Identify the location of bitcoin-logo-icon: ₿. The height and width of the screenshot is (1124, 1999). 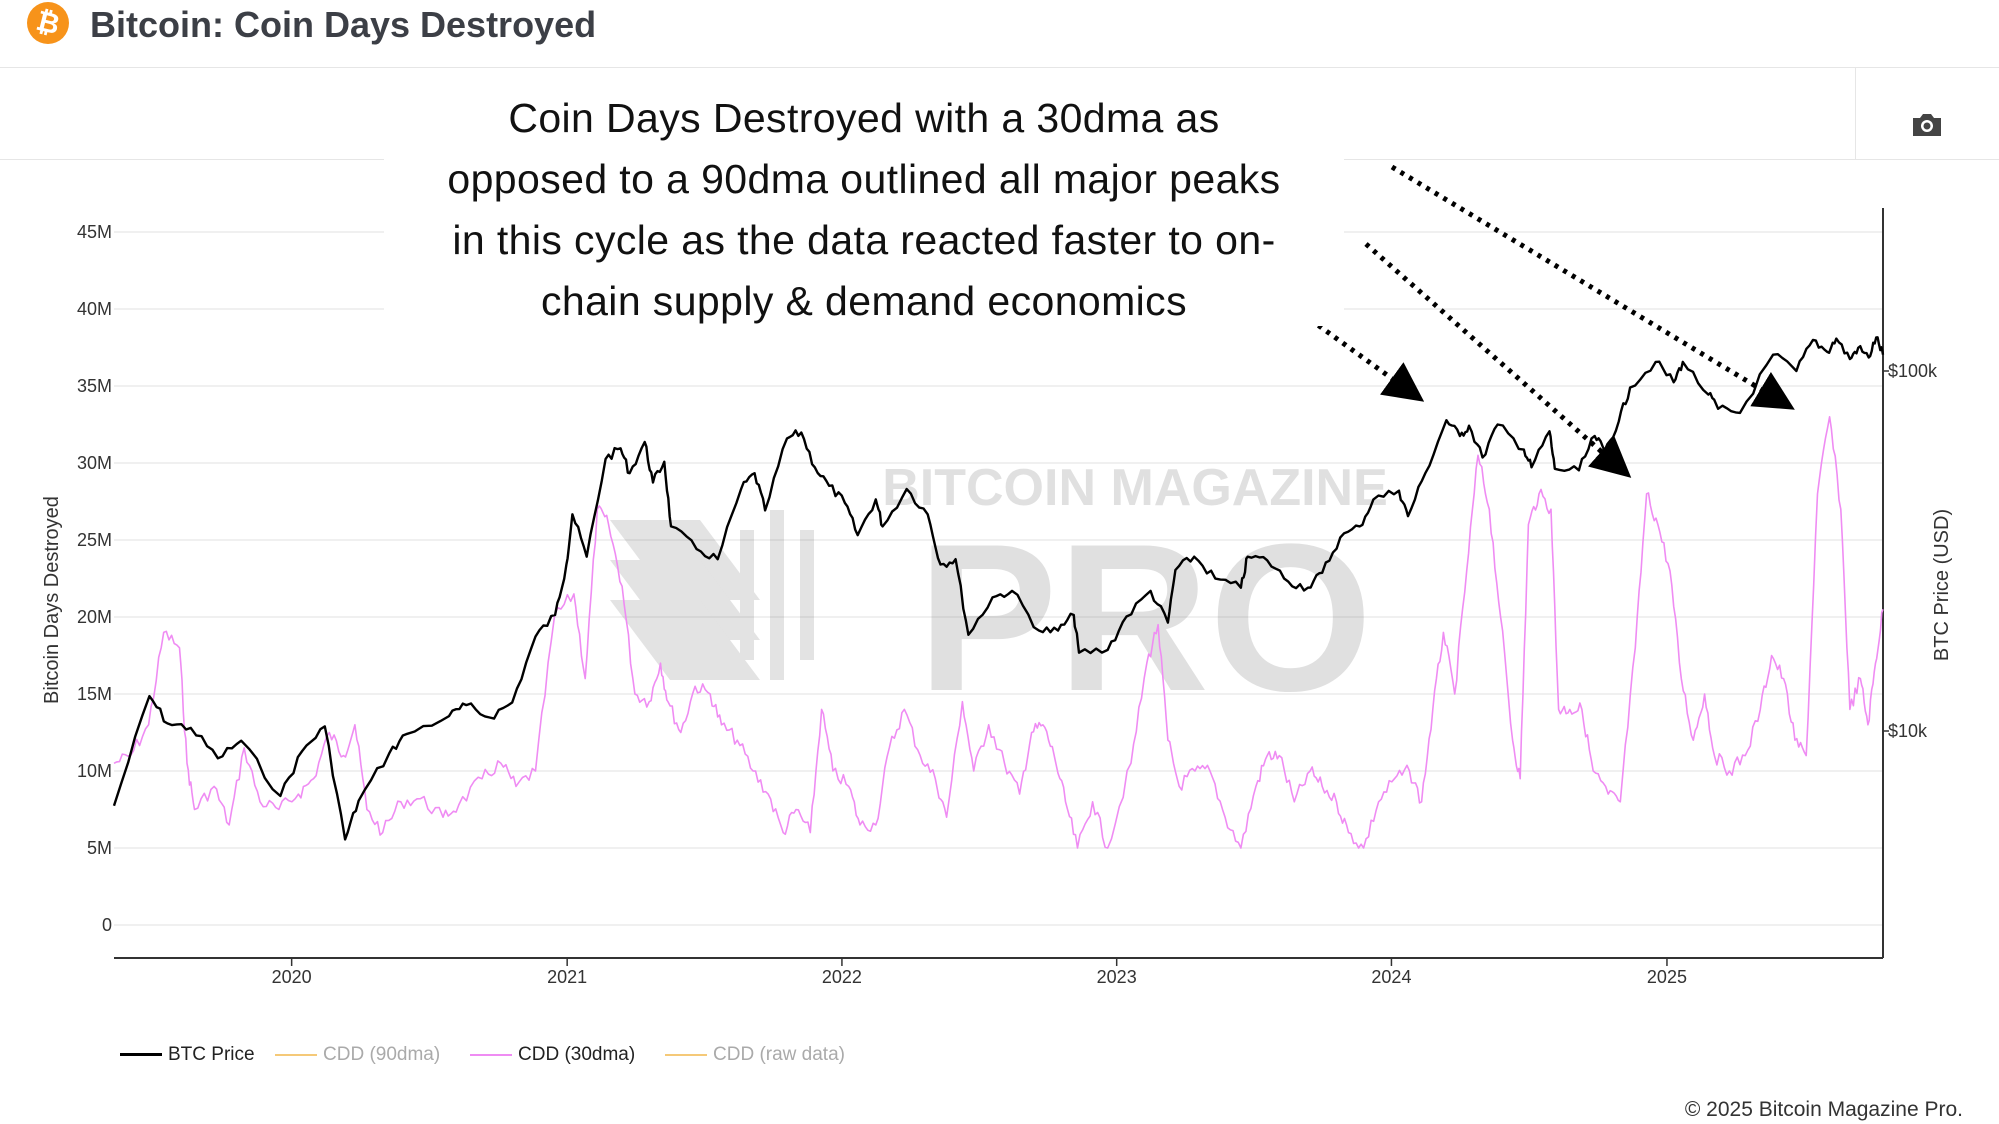
(48, 23).